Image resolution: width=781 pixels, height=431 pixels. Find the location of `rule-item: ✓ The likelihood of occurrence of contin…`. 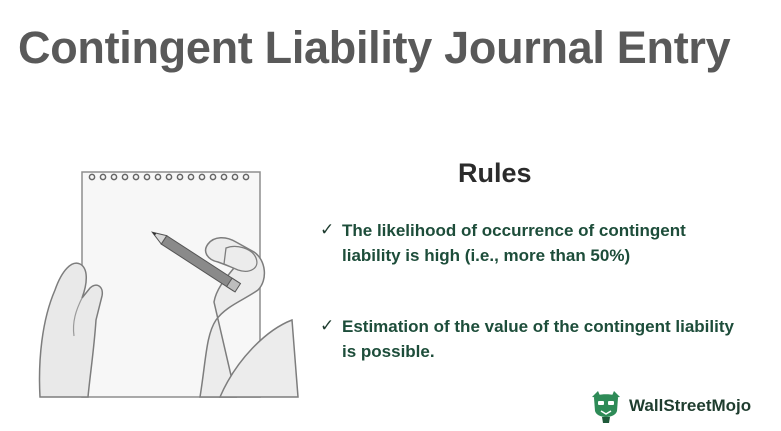

rule-item: ✓ The likelihood of occurrence of contin… is located at coordinates (530, 243).